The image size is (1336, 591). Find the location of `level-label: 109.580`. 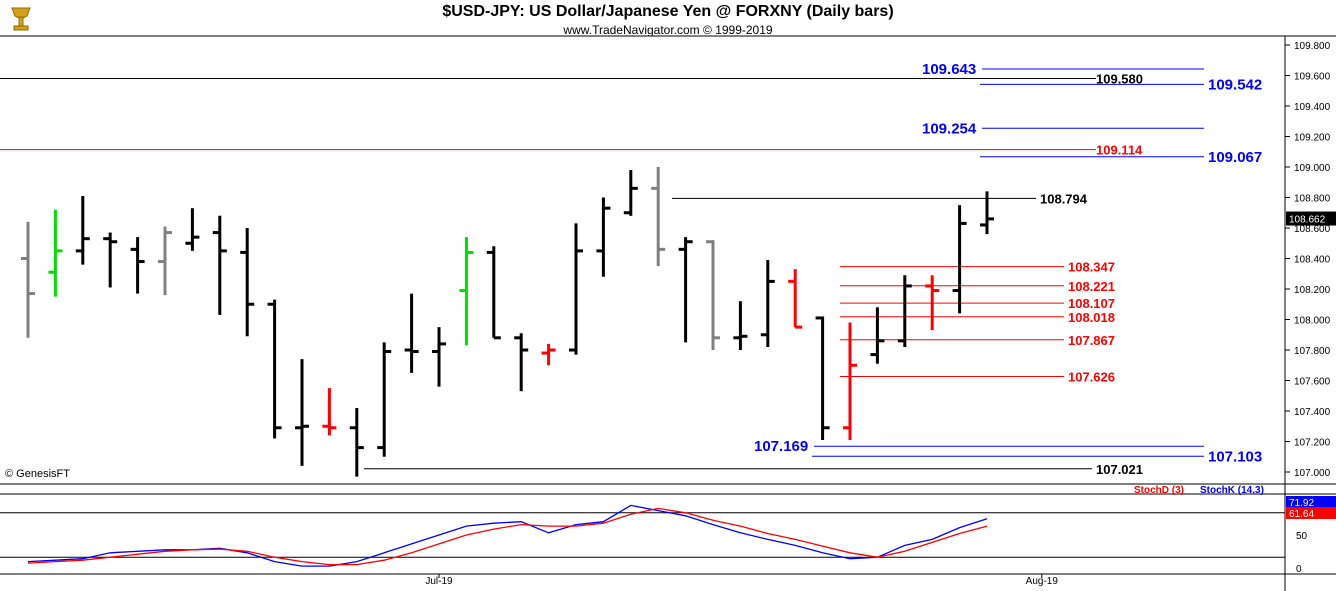

level-label: 109.580 is located at coordinates (1119, 79).